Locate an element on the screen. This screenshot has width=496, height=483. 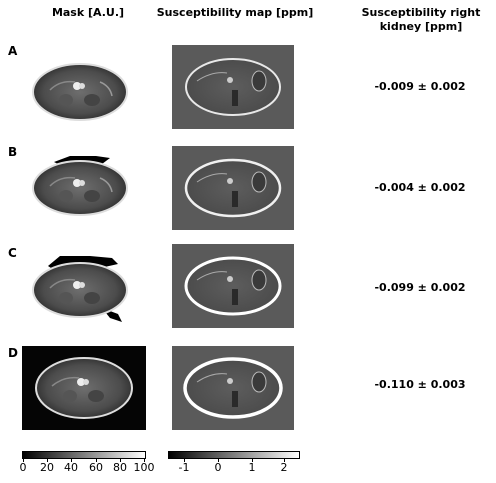
kidney-value-b: -0.004 ± 0.002 is located at coordinates (420, 187).